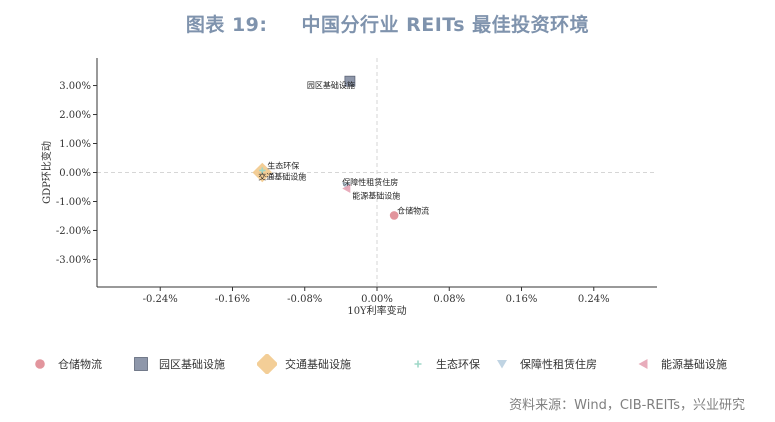 This screenshot has height=422, width=775. I want to click on data-point-生态环保, so click(262, 170).